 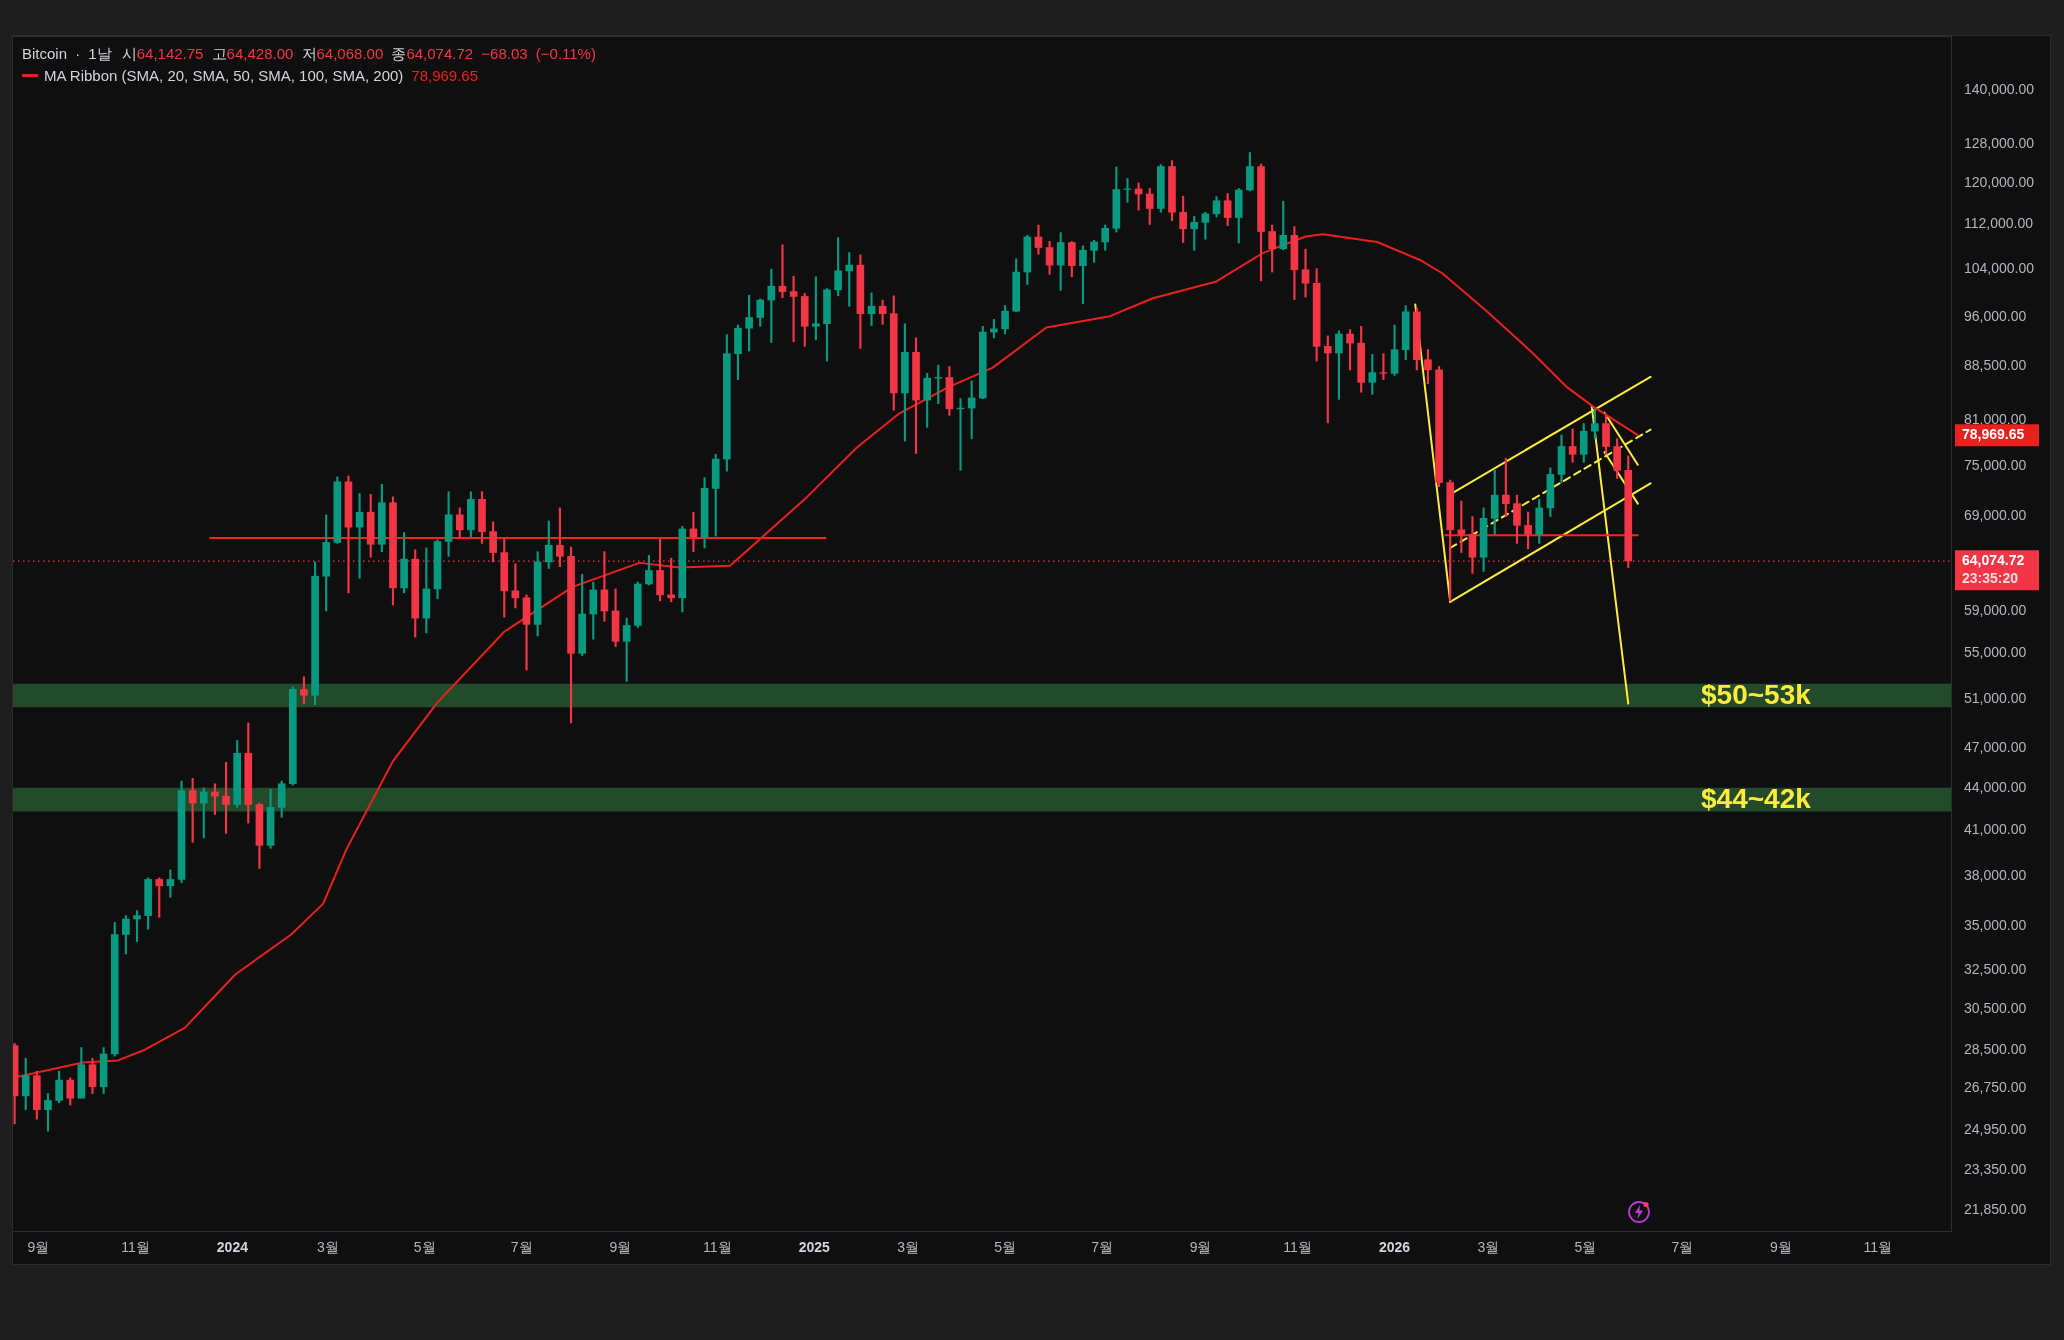 What do you see at coordinates (1993, 560) in the screenshot?
I see `ref-line-label: 64,074.72` at bounding box center [1993, 560].